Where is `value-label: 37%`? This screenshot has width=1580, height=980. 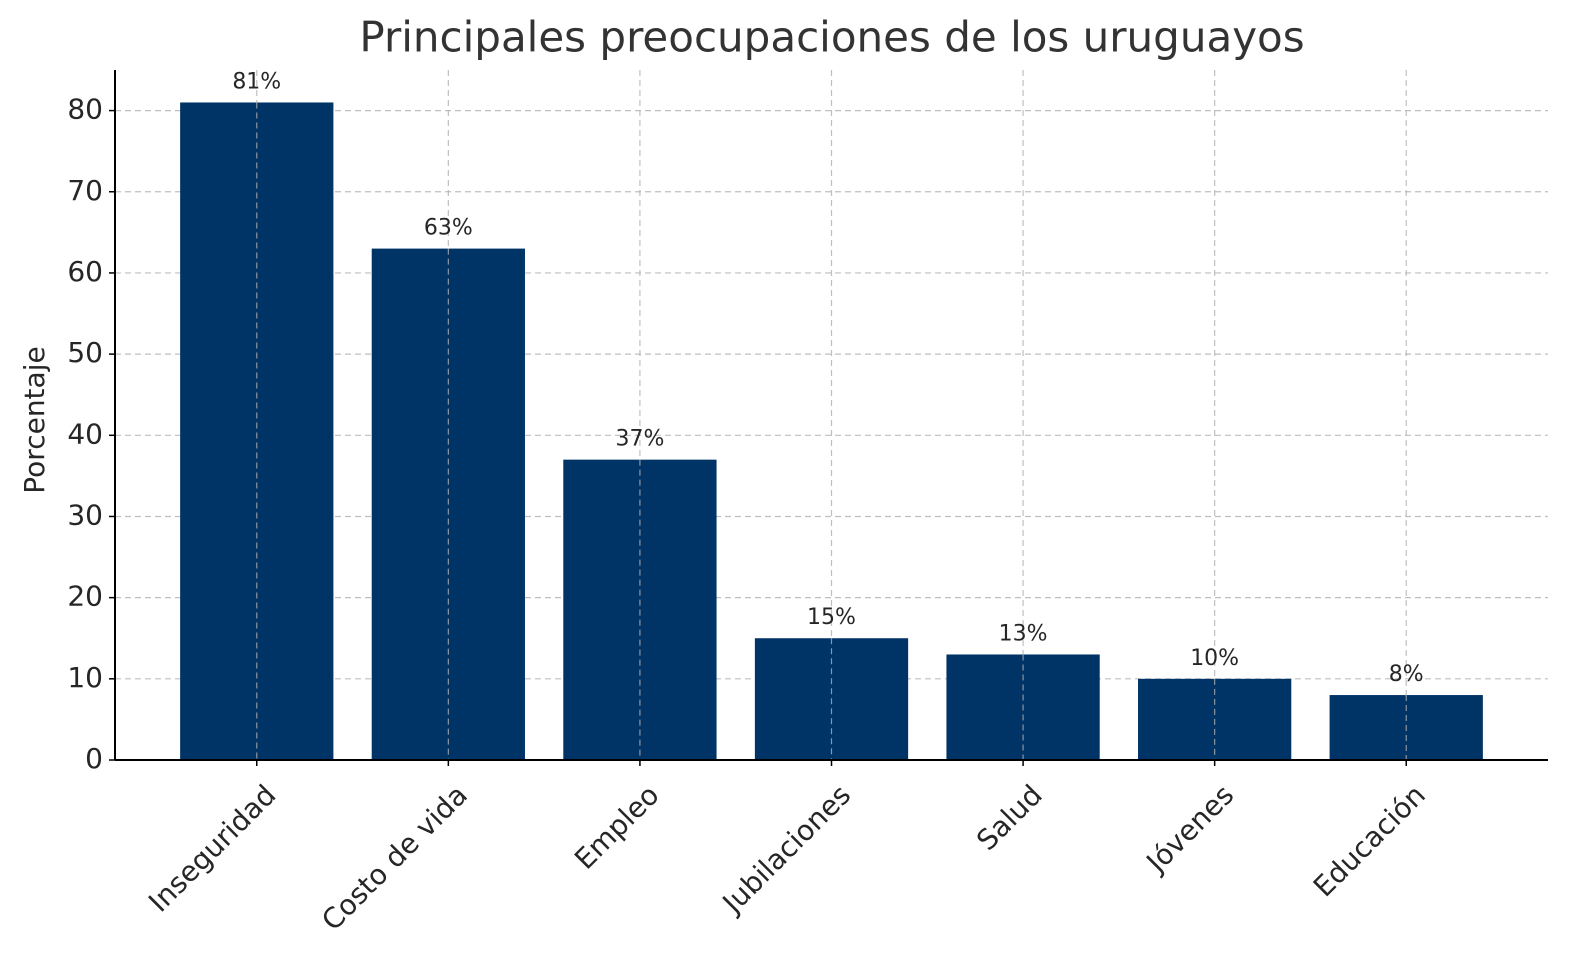 value-label: 37% is located at coordinates (639, 439).